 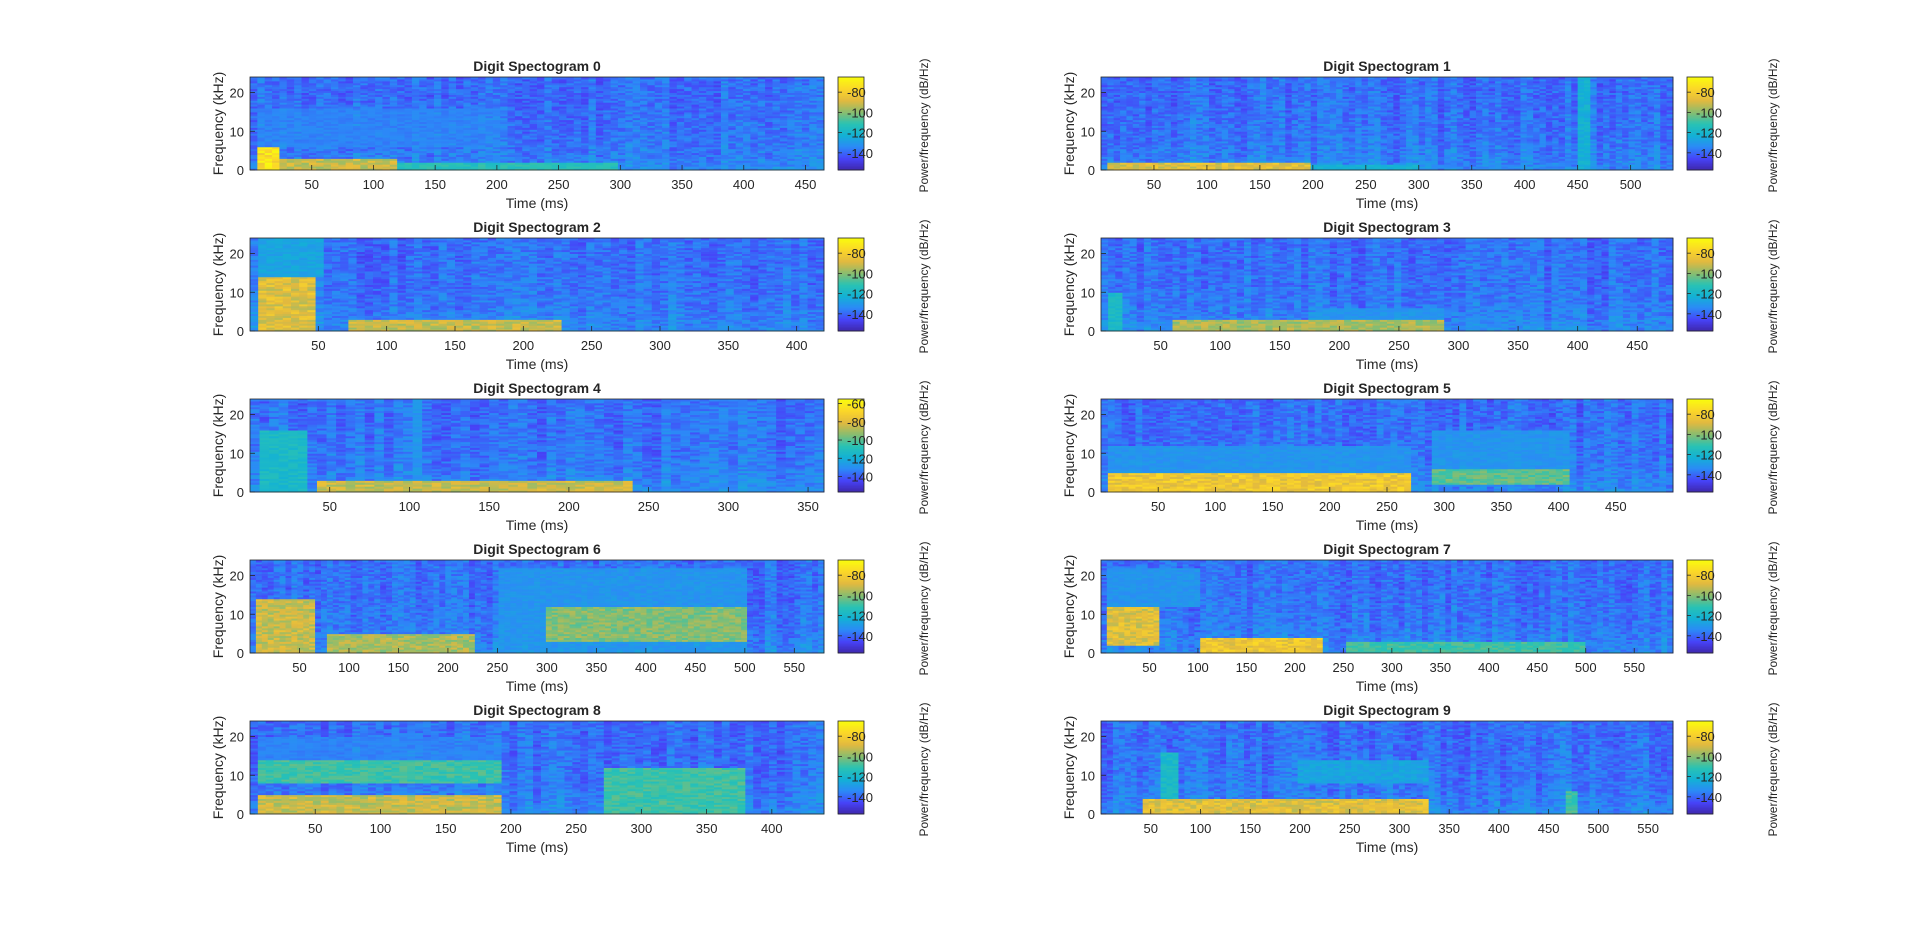 What do you see at coordinates (537, 124) in the screenshot?
I see `spectrogram-heatmap` at bounding box center [537, 124].